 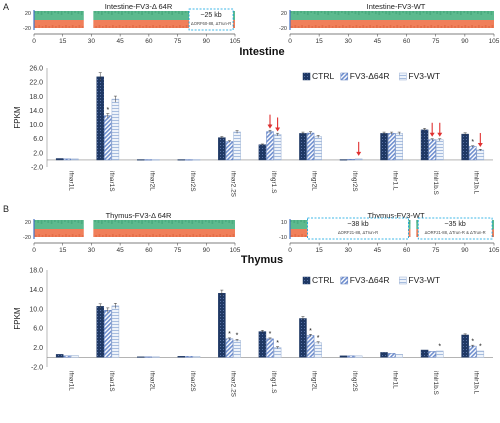 What do you see at coordinates (37, 368) in the screenshot?
I see `y-tick-label: -2.0` at bounding box center [37, 368].